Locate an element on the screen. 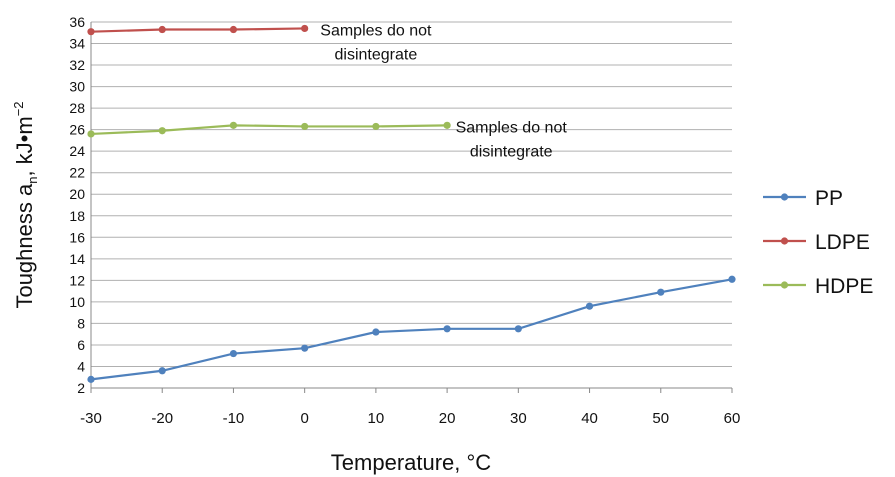 The image size is (895, 477). x-tick-label: -20 is located at coordinates (162, 418).